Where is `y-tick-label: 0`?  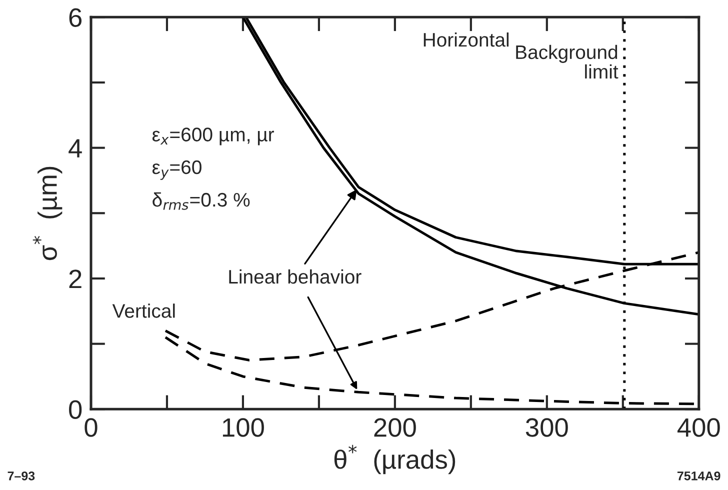
y-tick-label: 0 is located at coordinates (75, 409).